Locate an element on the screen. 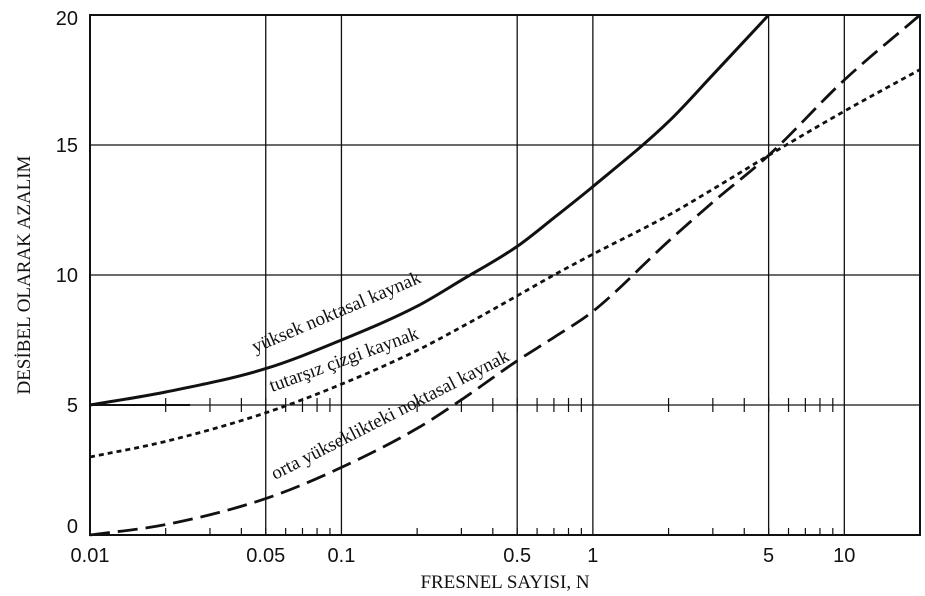 Image resolution: width=925 pixels, height=596 pixels. x-tick-label: 0.1 is located at coordinates (342, 556).